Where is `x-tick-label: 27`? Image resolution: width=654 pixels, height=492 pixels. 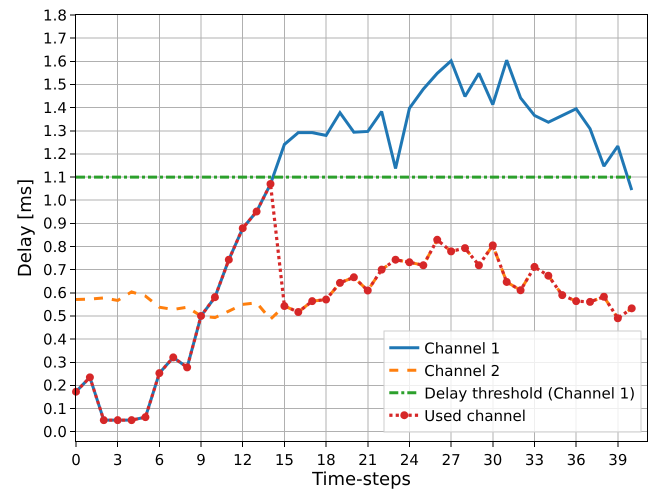 x-tick-label: 27 is located at coordinates (451, 460).